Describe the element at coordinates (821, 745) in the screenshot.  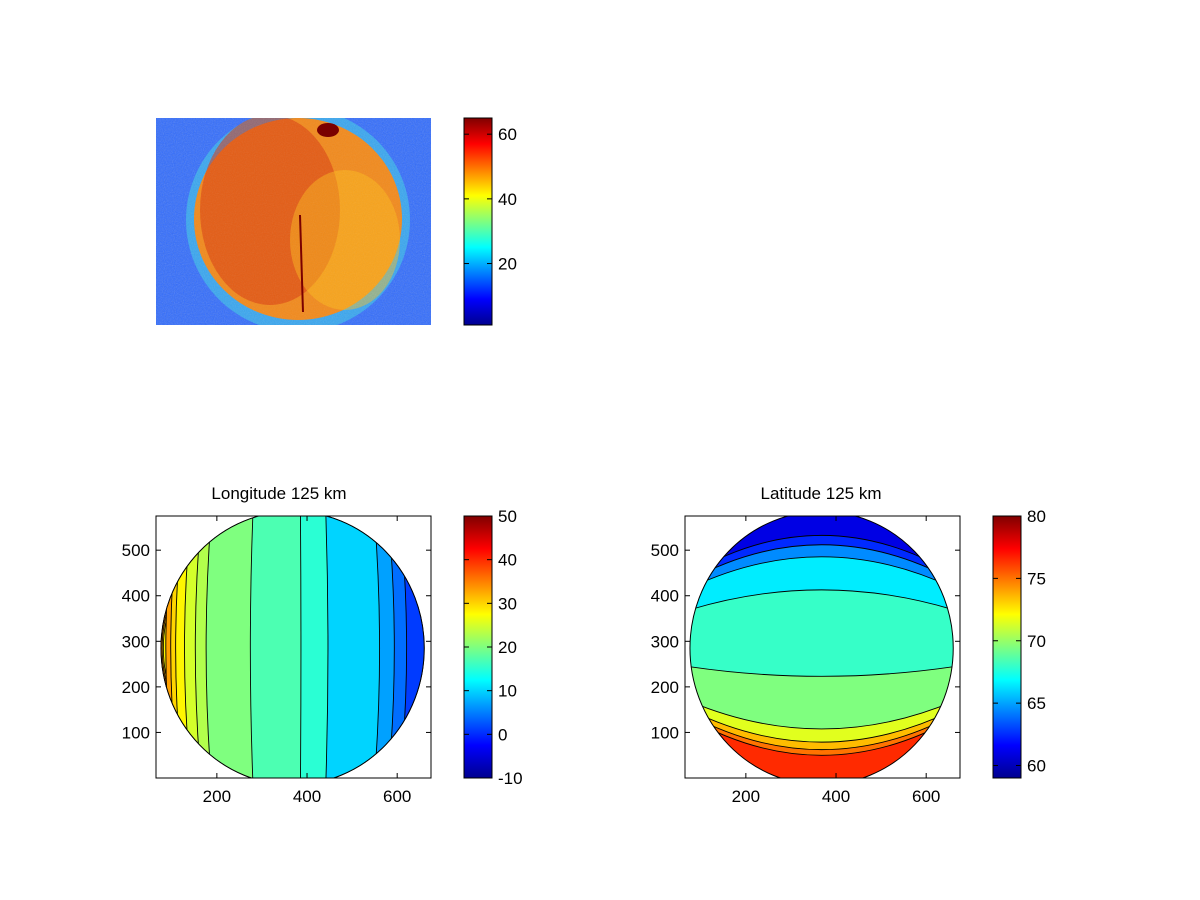
I see `latitude-contour-band` at that location.